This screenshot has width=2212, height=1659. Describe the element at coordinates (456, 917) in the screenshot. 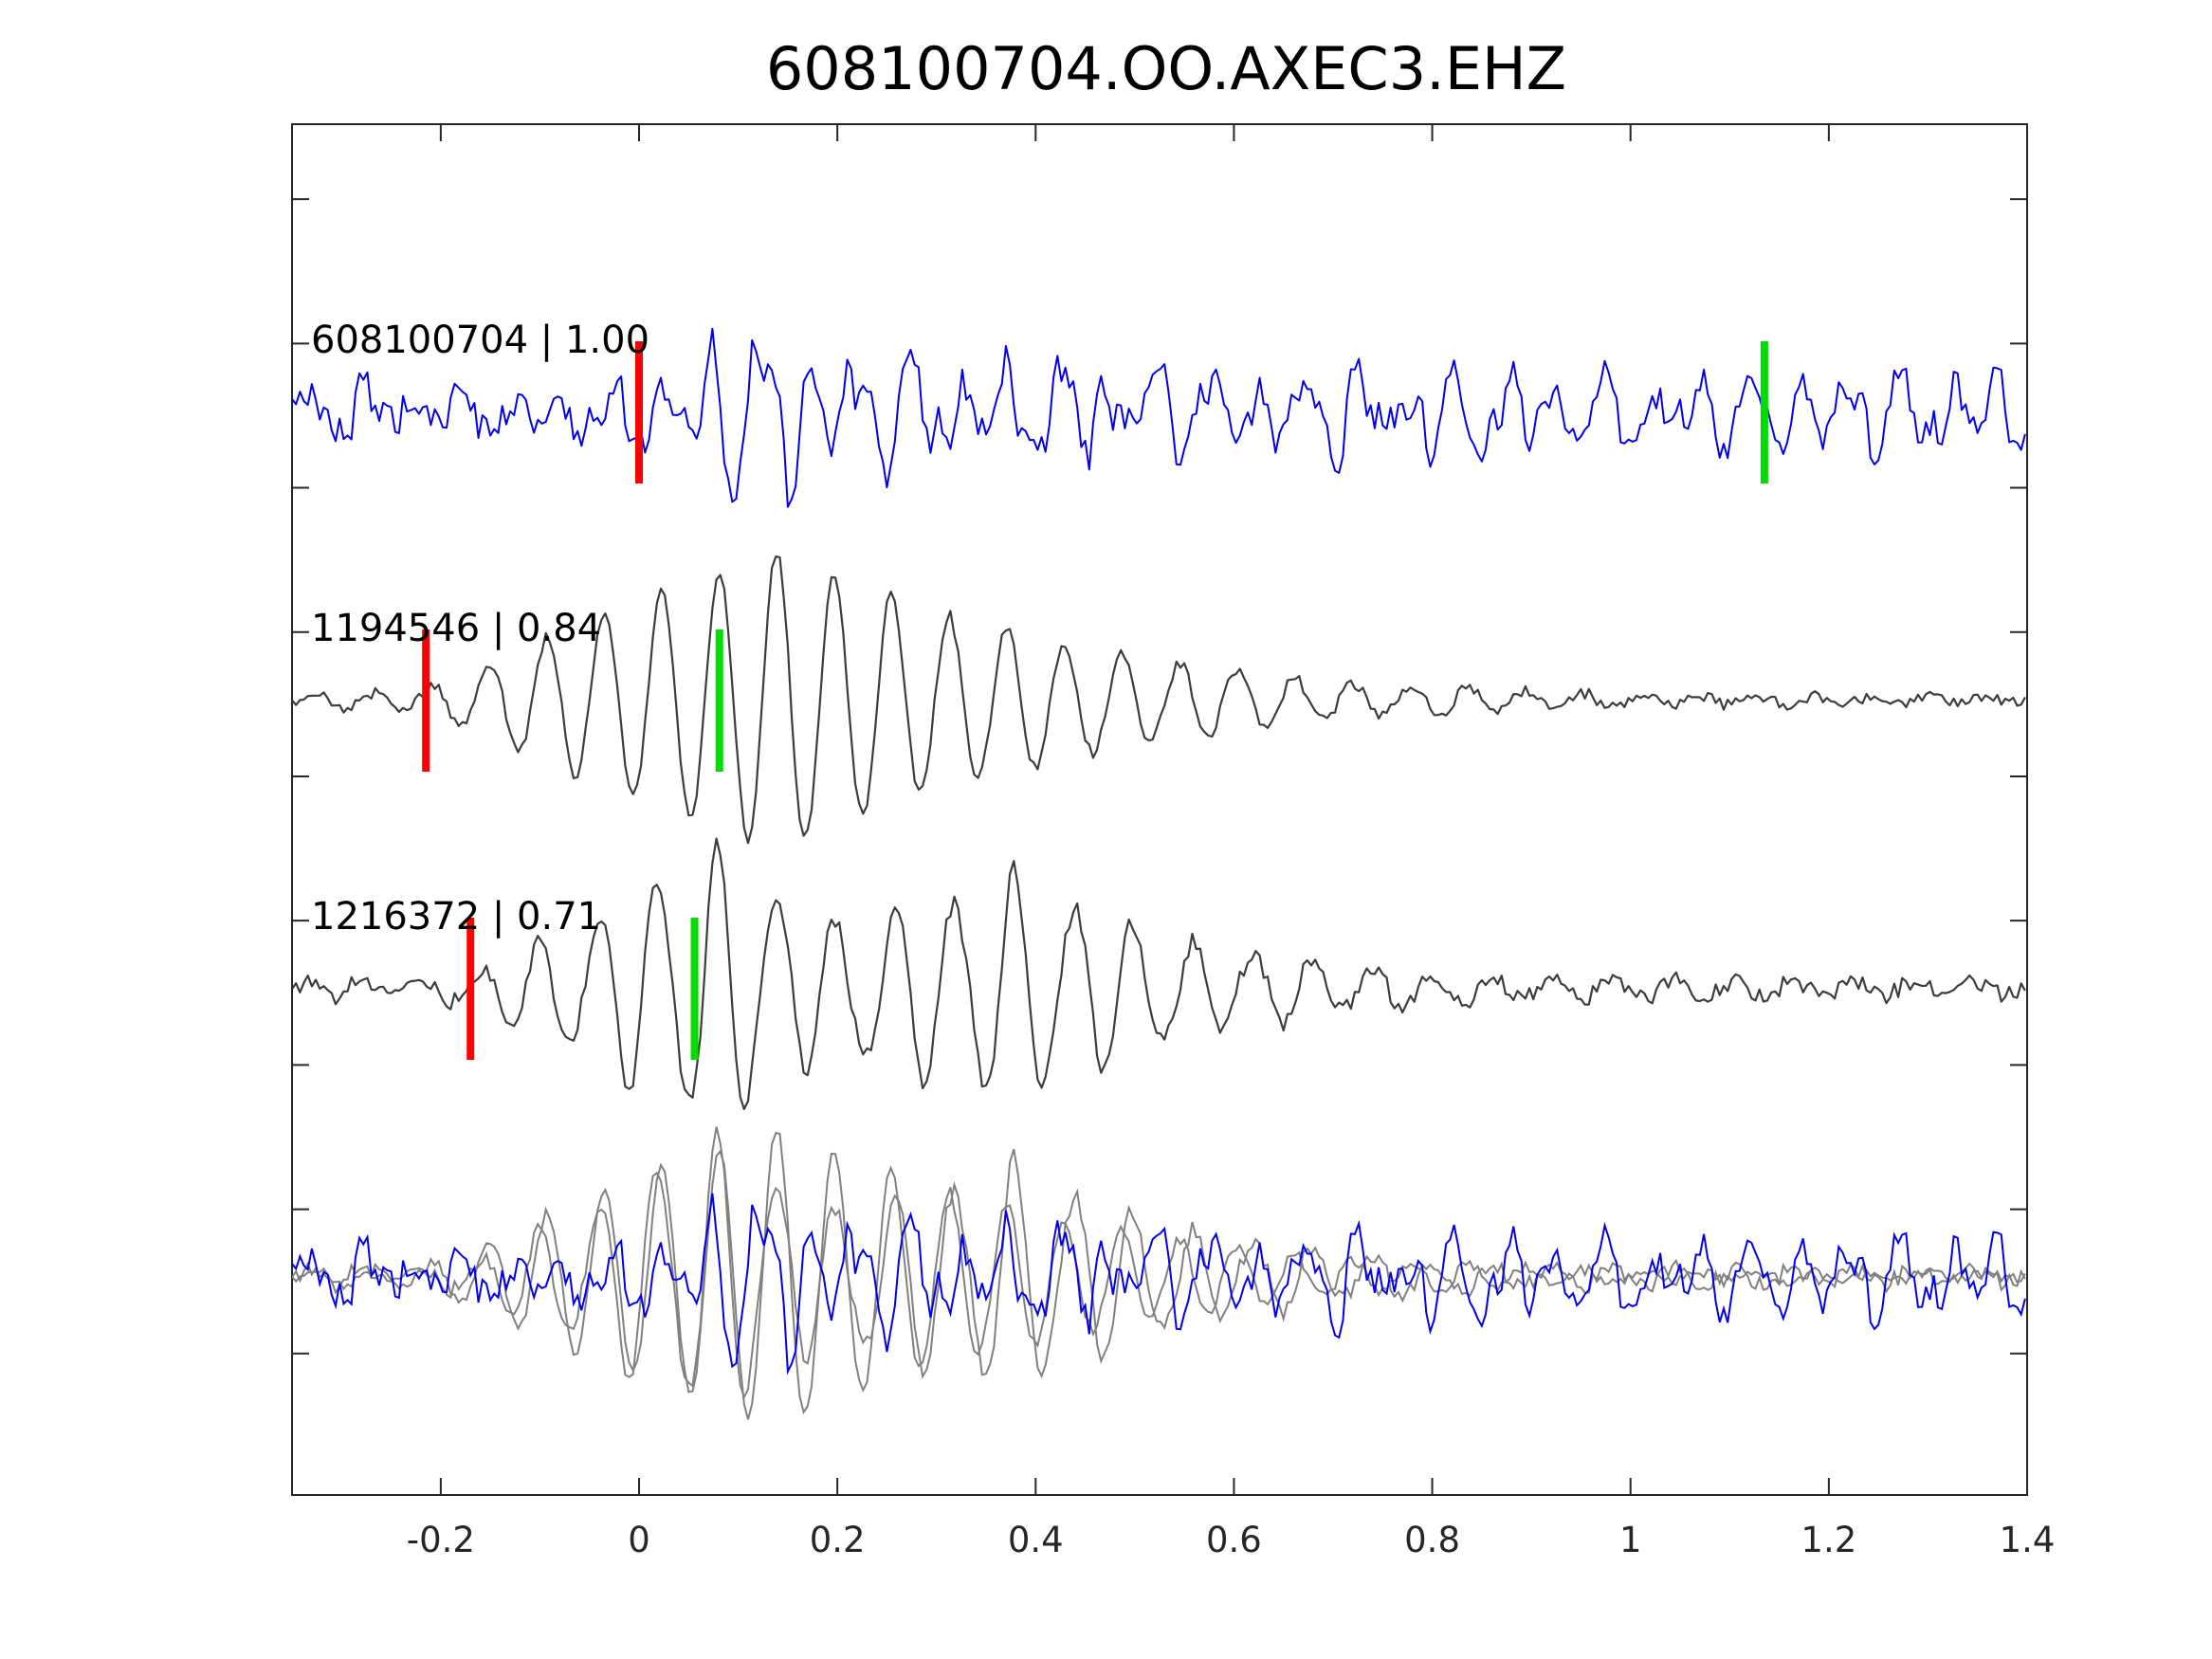

I see `trace-label-1216372: 1216372 | 0.71` at that location.